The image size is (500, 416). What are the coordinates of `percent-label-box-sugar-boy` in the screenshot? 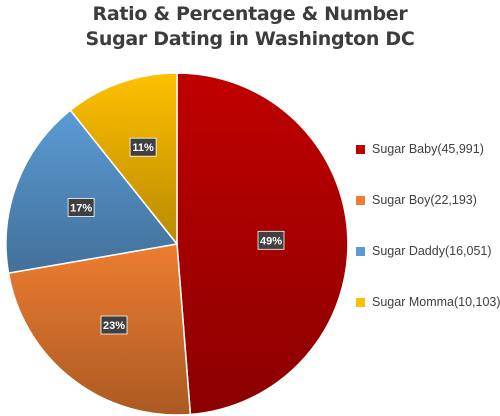 It's located at (114, 325).